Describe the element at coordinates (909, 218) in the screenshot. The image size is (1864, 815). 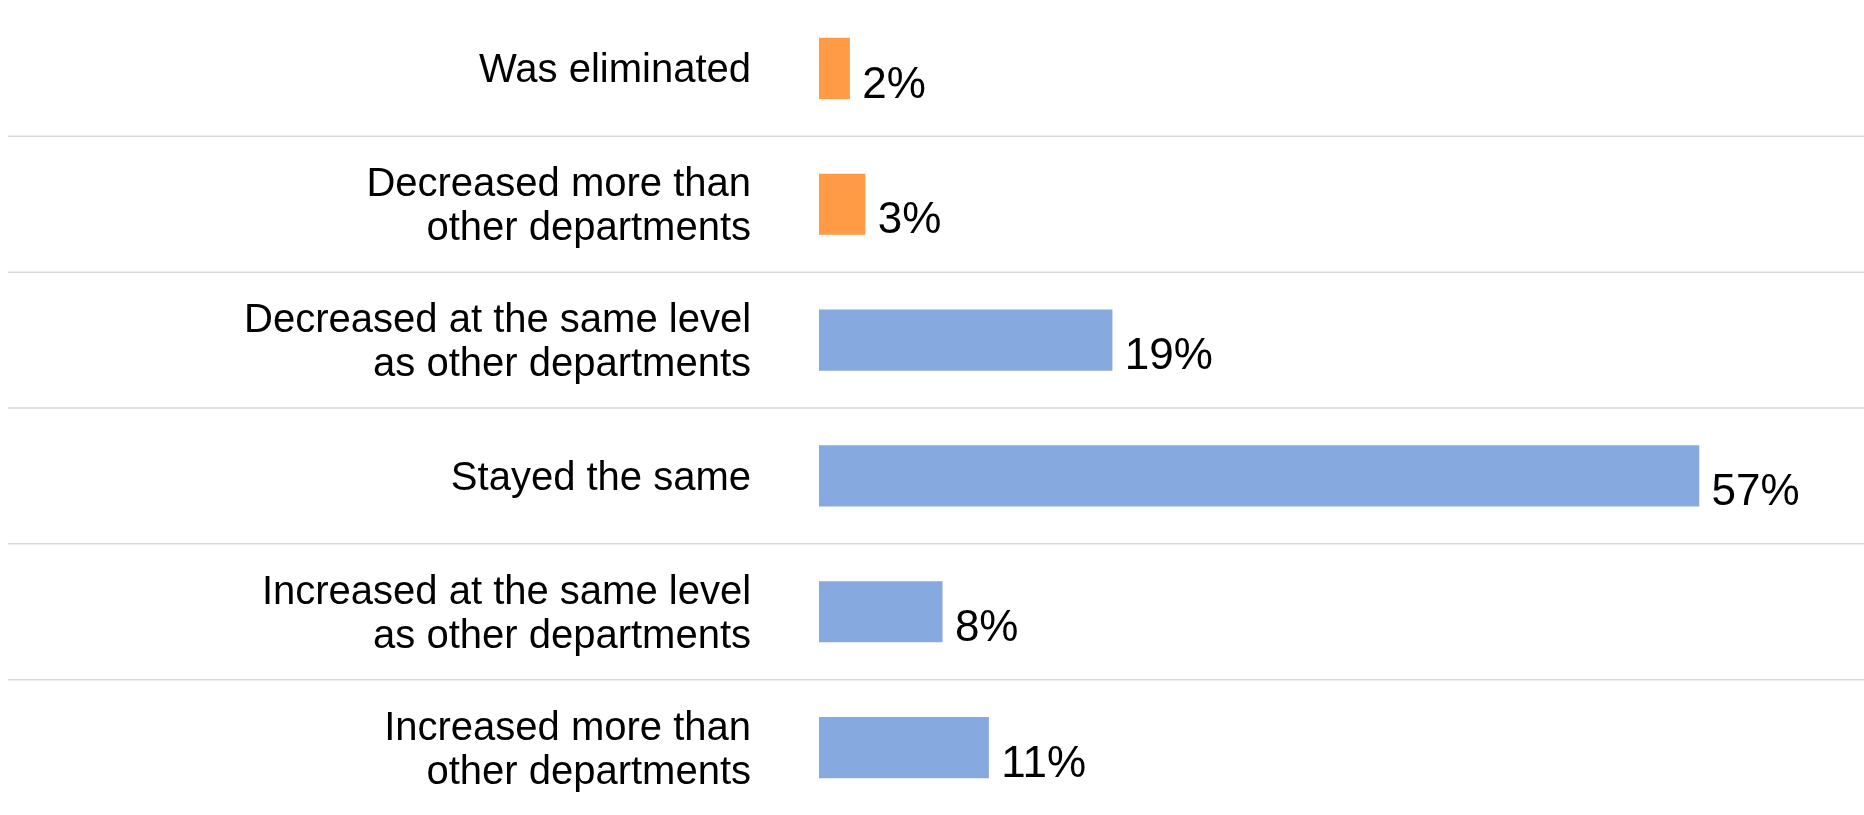
I see `data-label: 3%` at that location.